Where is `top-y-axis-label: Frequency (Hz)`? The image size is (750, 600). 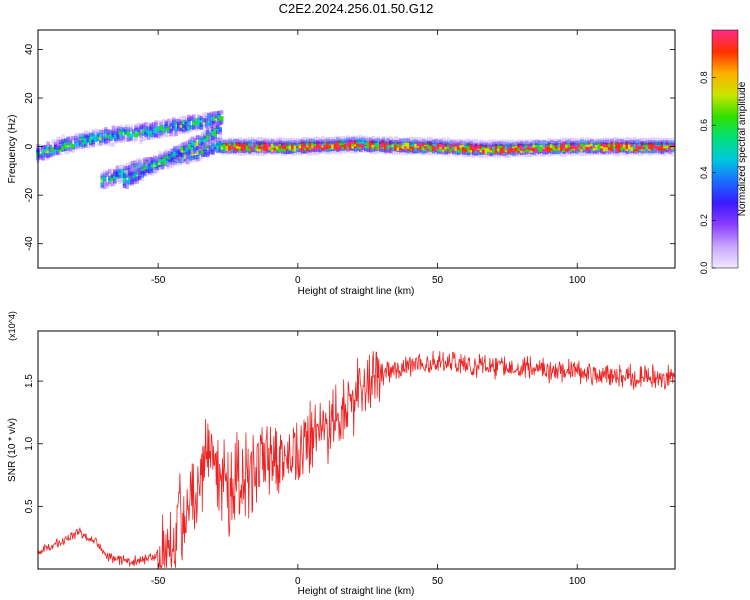
top-y-axis-label: Frequency (Hz) is located at coordinates (12, 149).